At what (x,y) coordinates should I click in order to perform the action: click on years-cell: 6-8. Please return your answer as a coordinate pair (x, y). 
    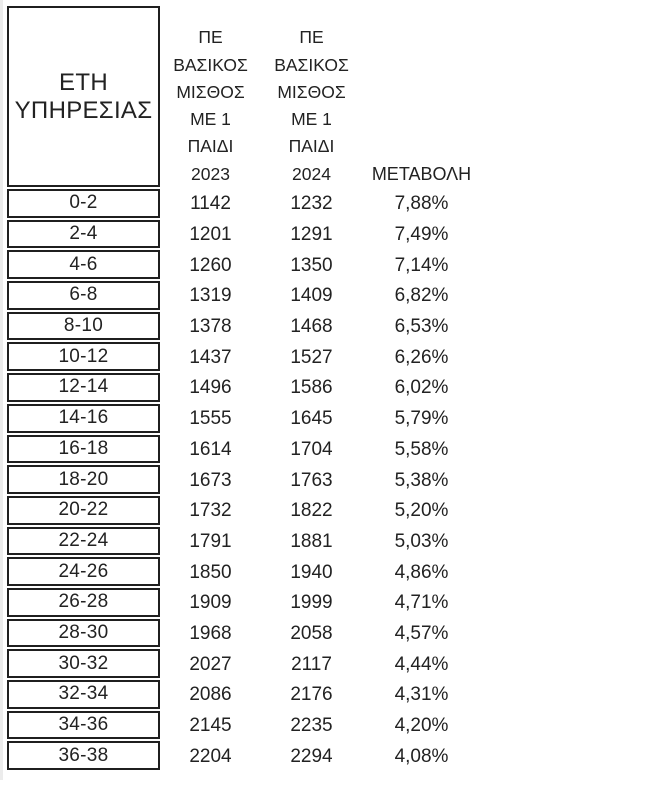
    Looking at the image, I should click on (83, 295).